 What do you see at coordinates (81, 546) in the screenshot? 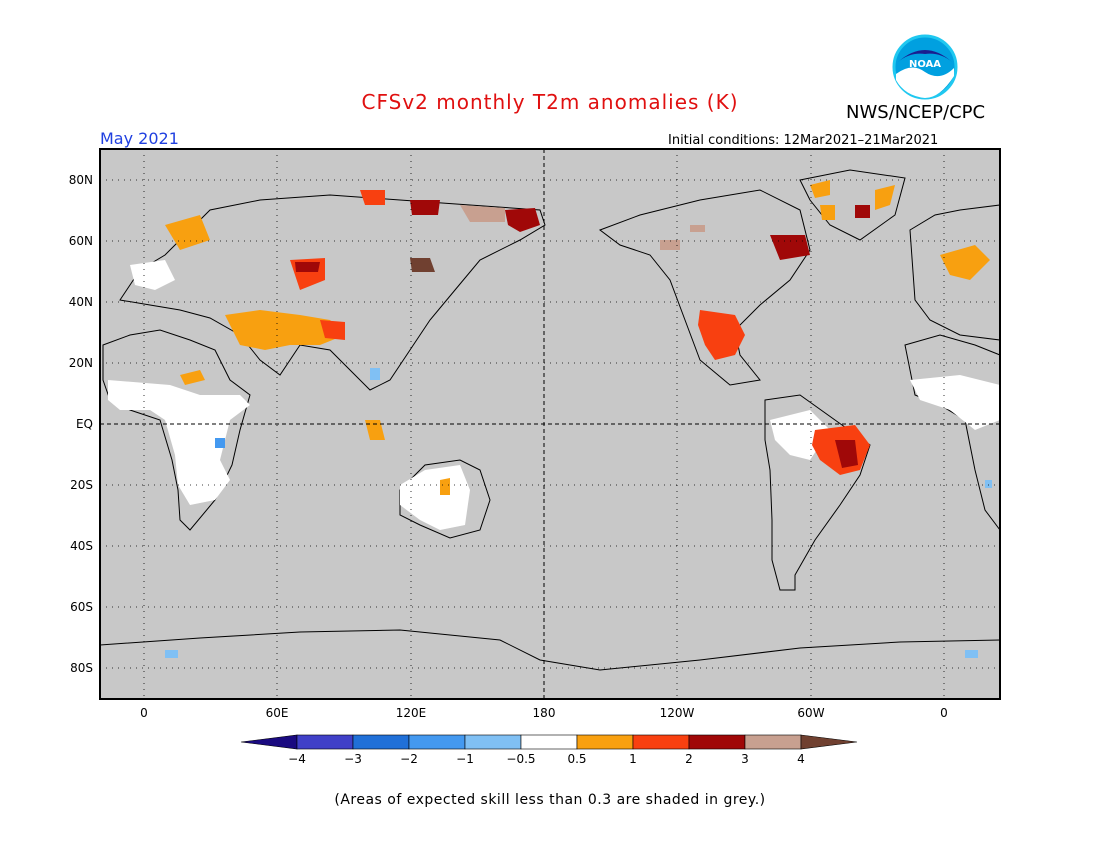
I see `lat-label: 40S` at bounding box center [81, 546].